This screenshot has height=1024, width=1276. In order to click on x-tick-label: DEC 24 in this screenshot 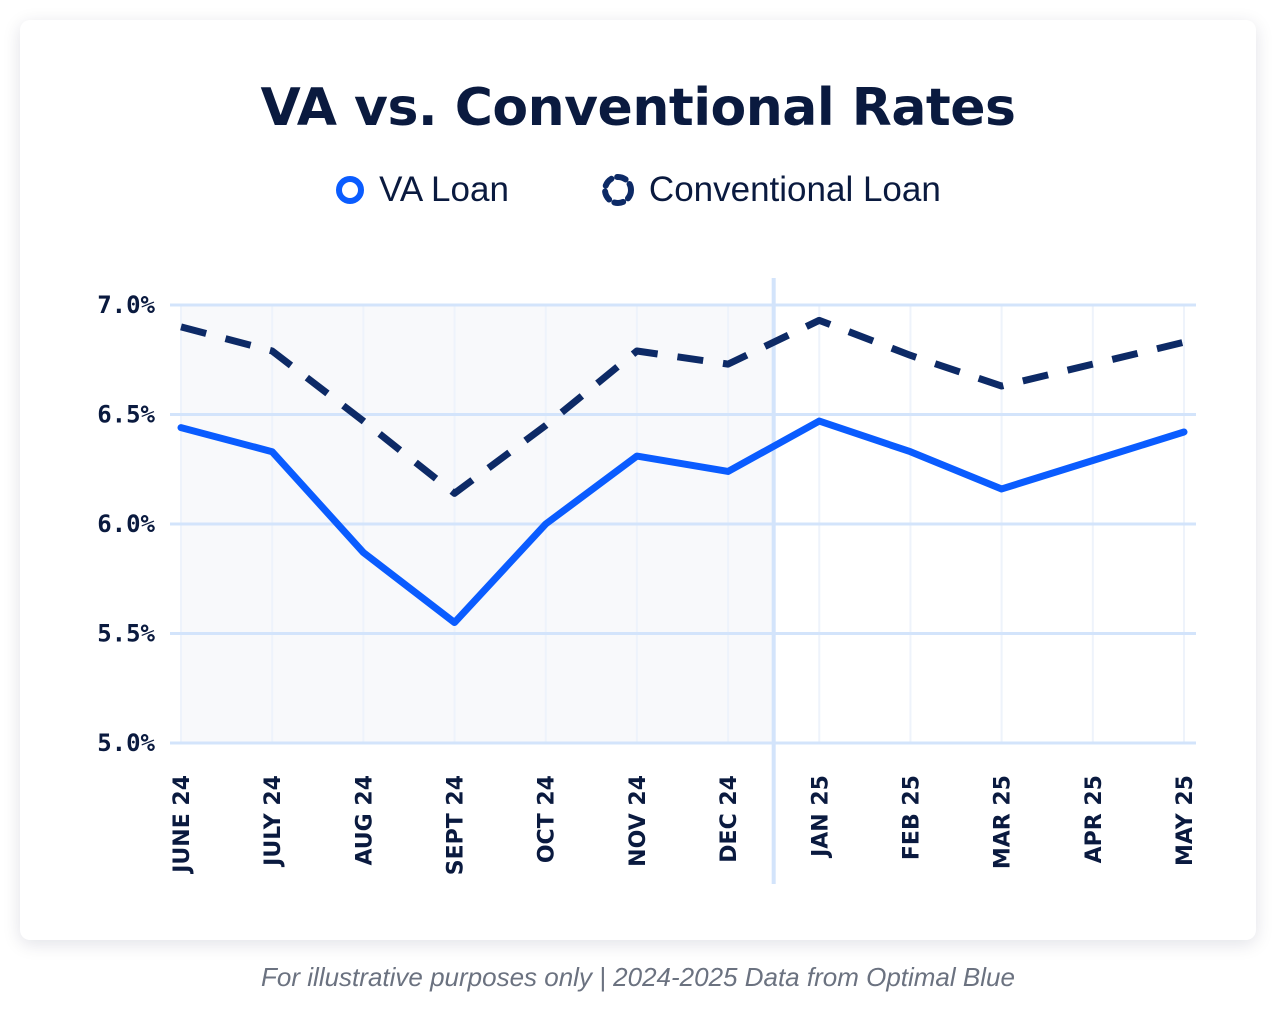, I will do `click(729, 819)`.